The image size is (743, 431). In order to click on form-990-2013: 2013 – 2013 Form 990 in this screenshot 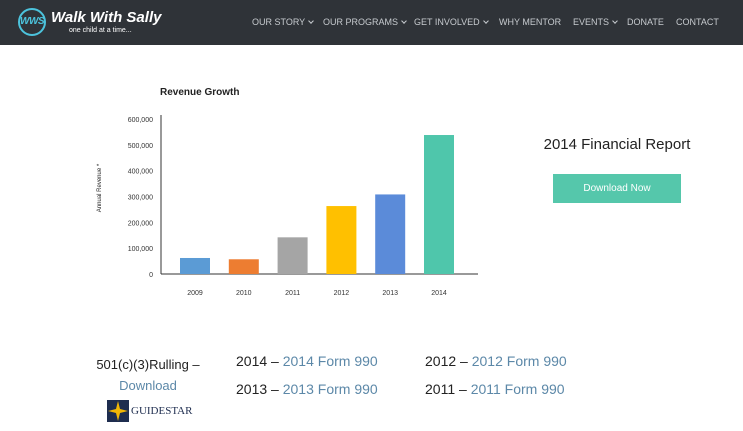, I will do `click(307, 389)`.